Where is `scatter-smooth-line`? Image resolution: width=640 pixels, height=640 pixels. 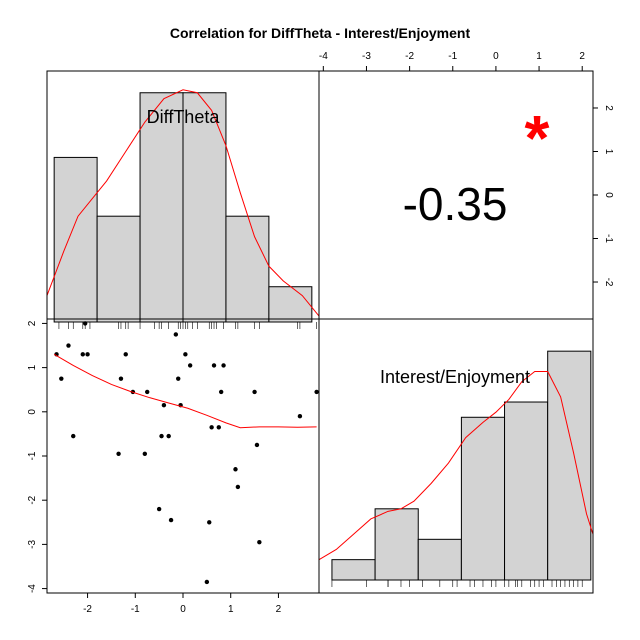
scatter-smooth-line is located at coordinates (185, 391).